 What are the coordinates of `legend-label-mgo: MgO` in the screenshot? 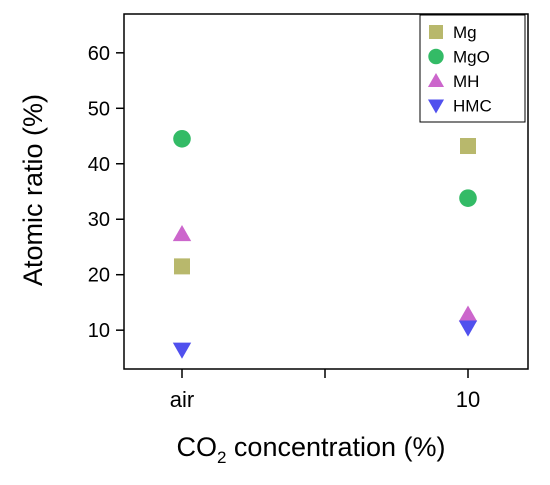 It's located at (471, 57).